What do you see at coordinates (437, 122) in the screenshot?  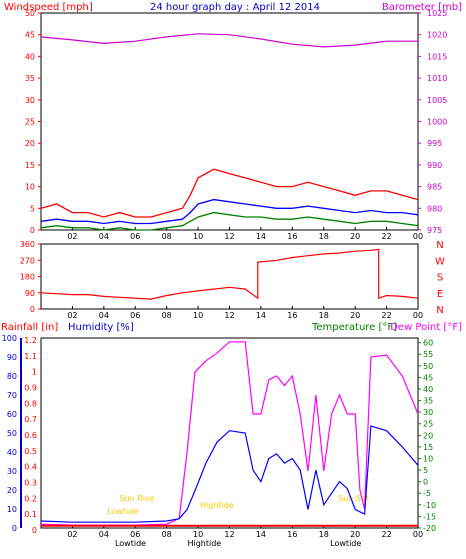 I see `baro-ytick-label: 1000` at bounding box center [437, 122].